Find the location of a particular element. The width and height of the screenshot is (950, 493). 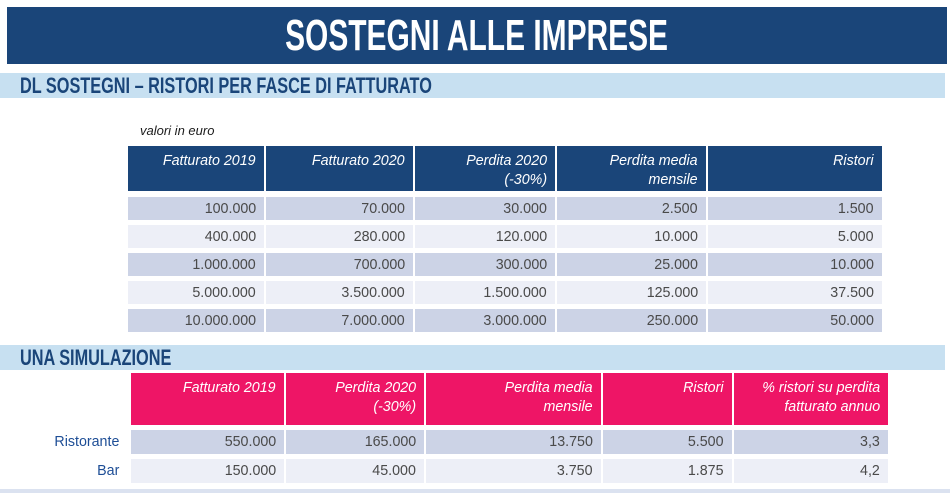

table-cell: 400.000 is located at coordinates (196, 236).